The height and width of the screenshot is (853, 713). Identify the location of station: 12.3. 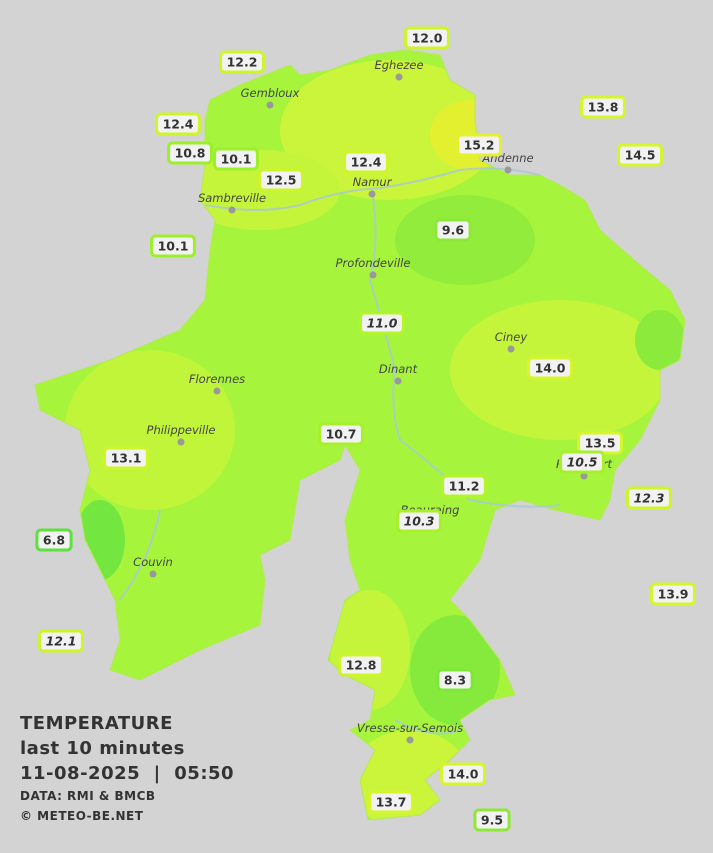
(649, 498).